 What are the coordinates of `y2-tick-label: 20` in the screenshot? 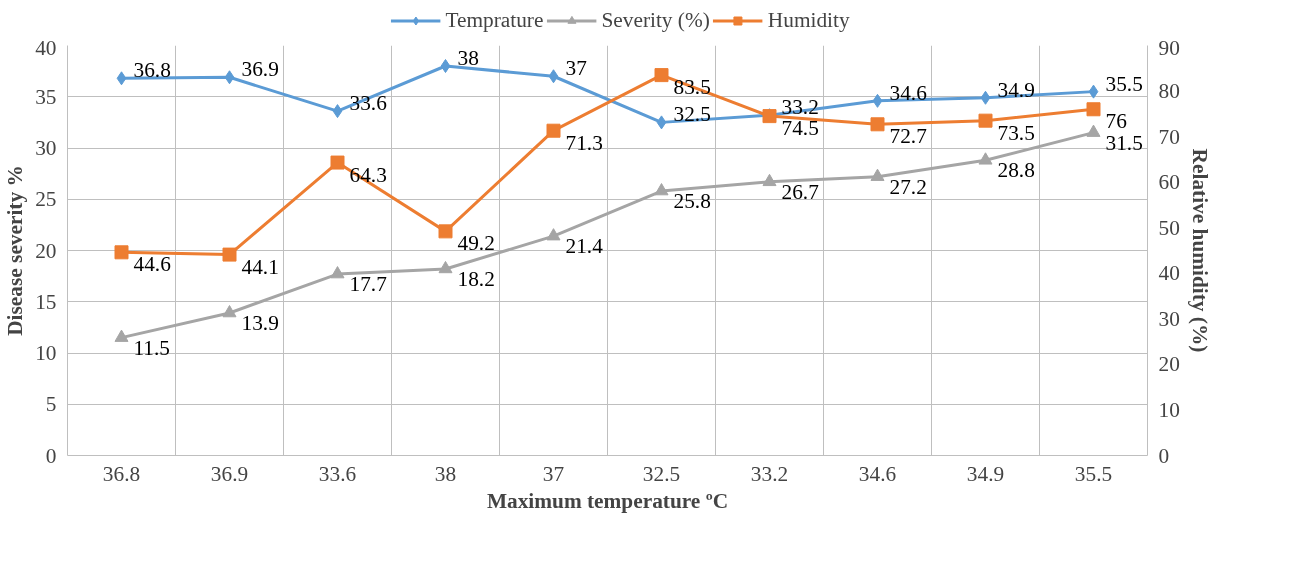 It's located at (1169, 364).